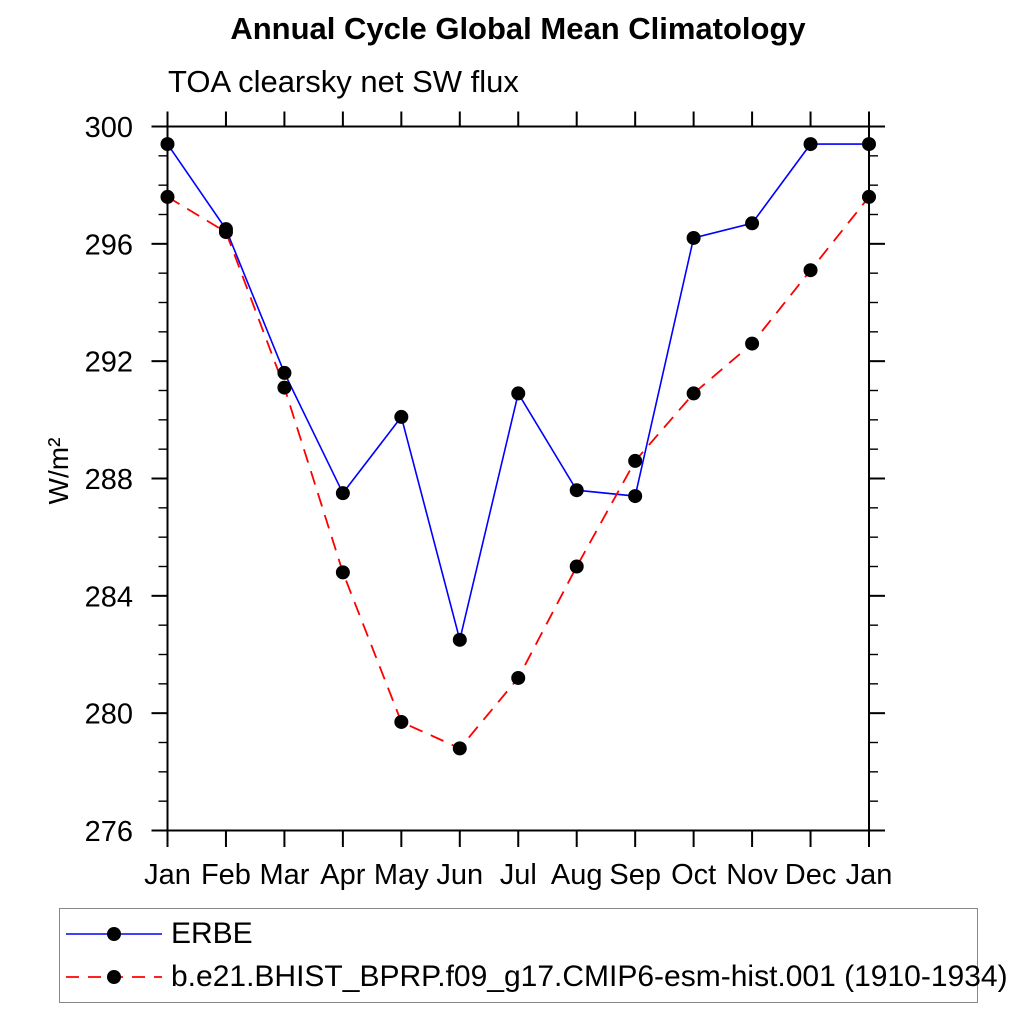 The width and height of the screenshot is (1024, 1024). Describe the element at coordinates (401, 875) in the screenshot. I see `x-tick-label: May` at that location.